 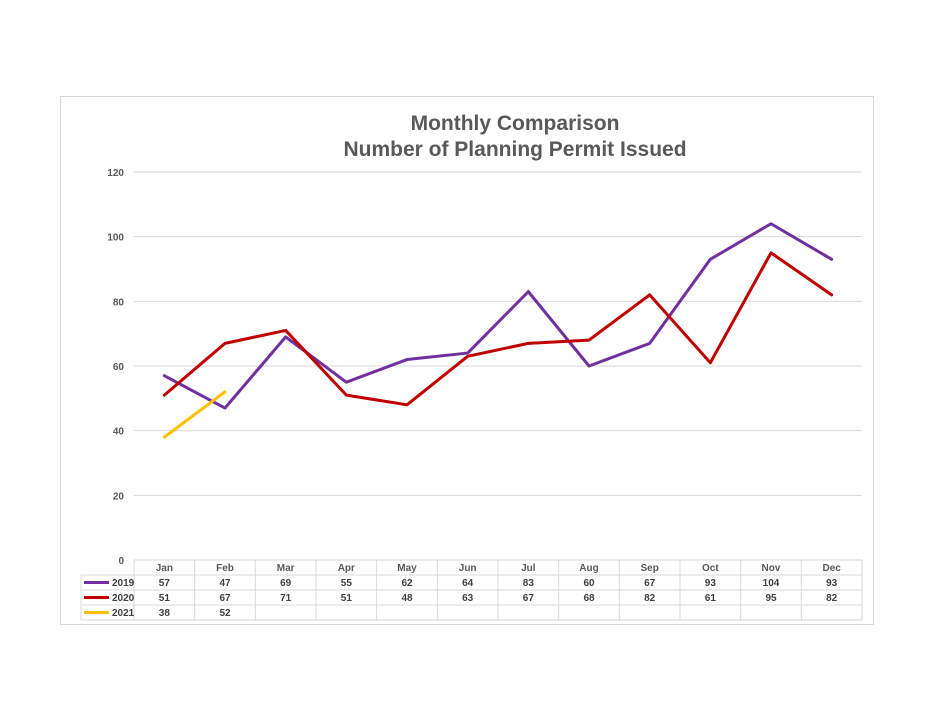 I want to click on legend-label-2021: 2021, so click(x=123, y=613).